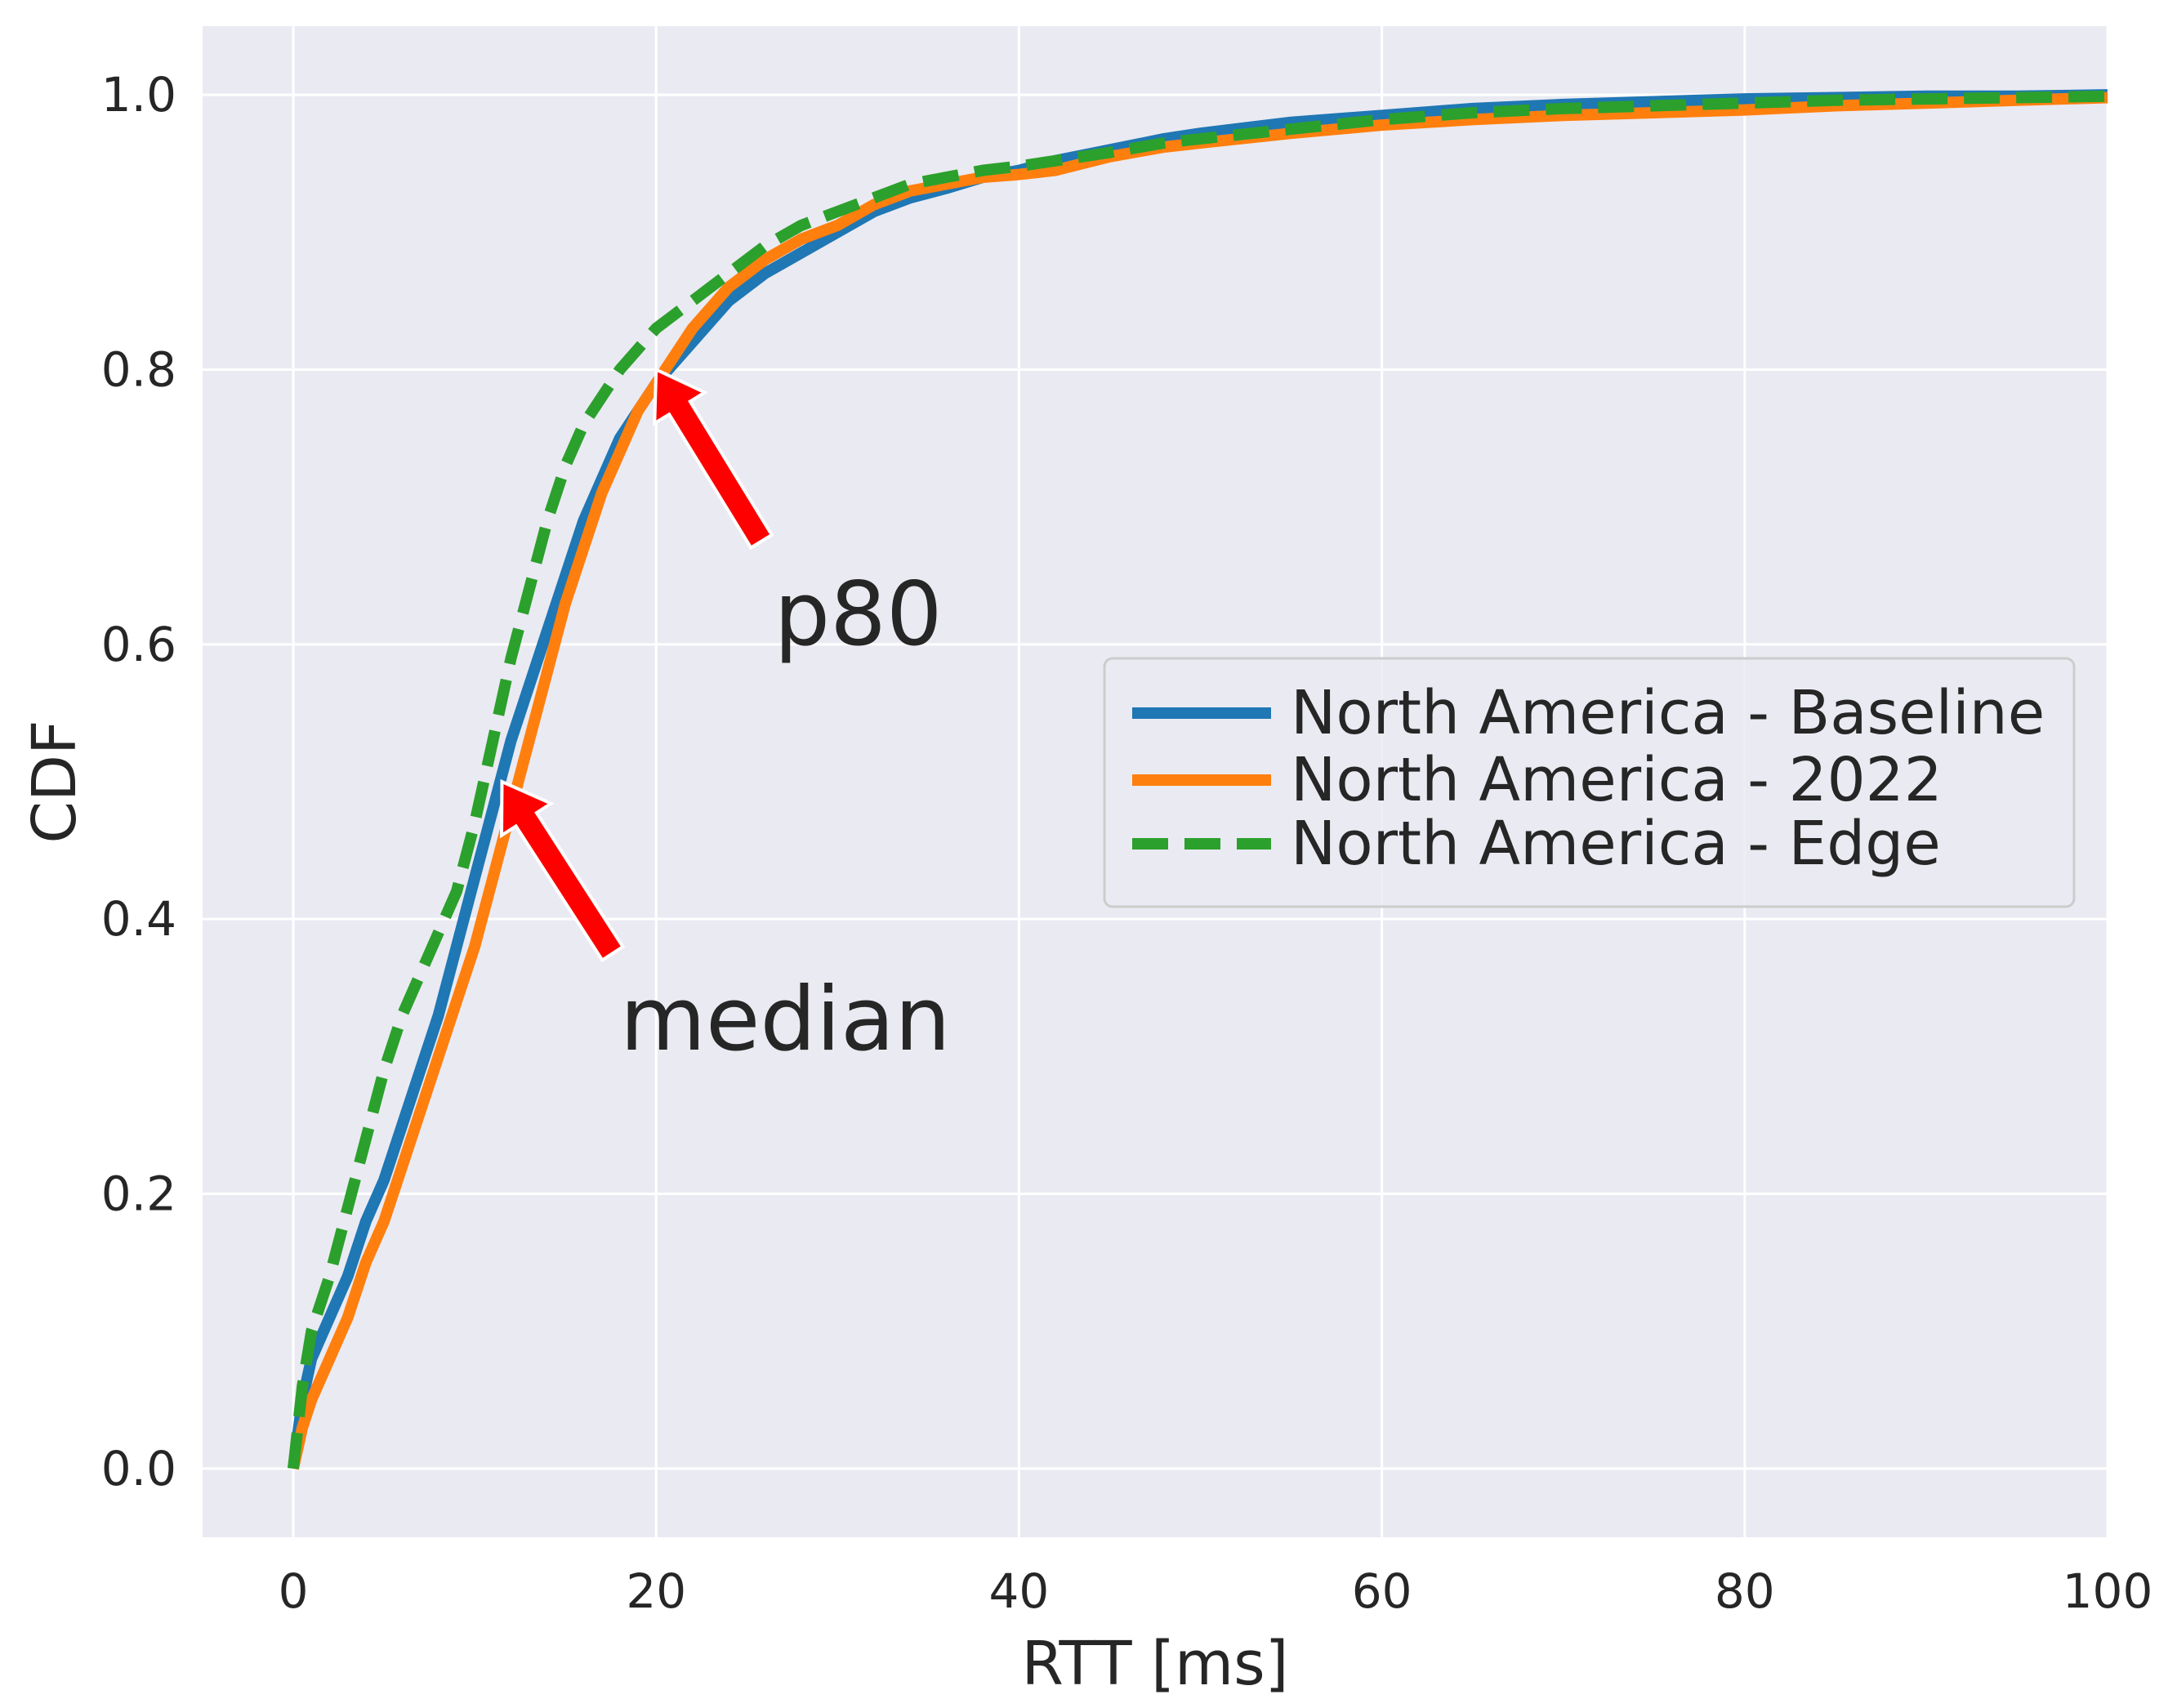 The image size is (2168, 1708). What do you see at coordinates (2108, 1591) in the screenshot?
I see `x-tick-label: 100` at bounding box center [2108, 1591].